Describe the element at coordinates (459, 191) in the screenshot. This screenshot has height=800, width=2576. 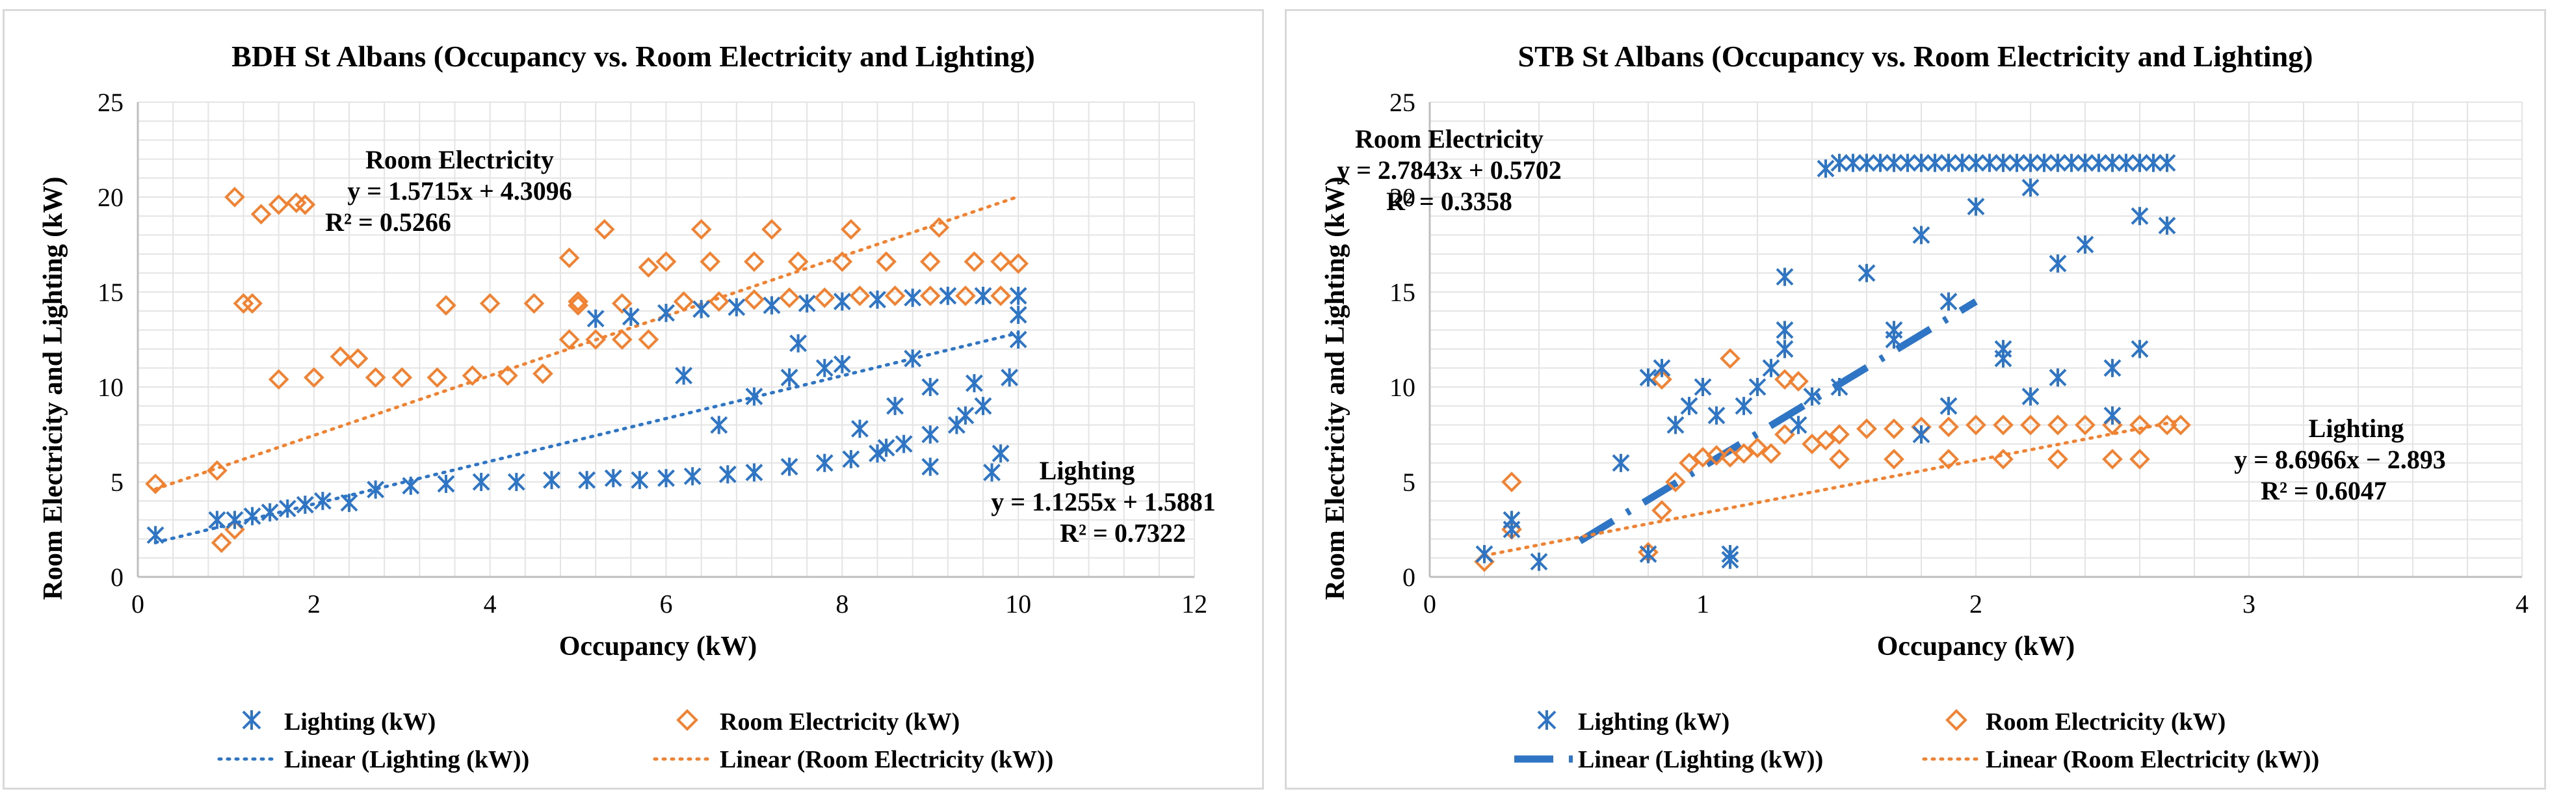
I see `room-electricity-equation: y = 1.5715x + 4.3096` at that location.